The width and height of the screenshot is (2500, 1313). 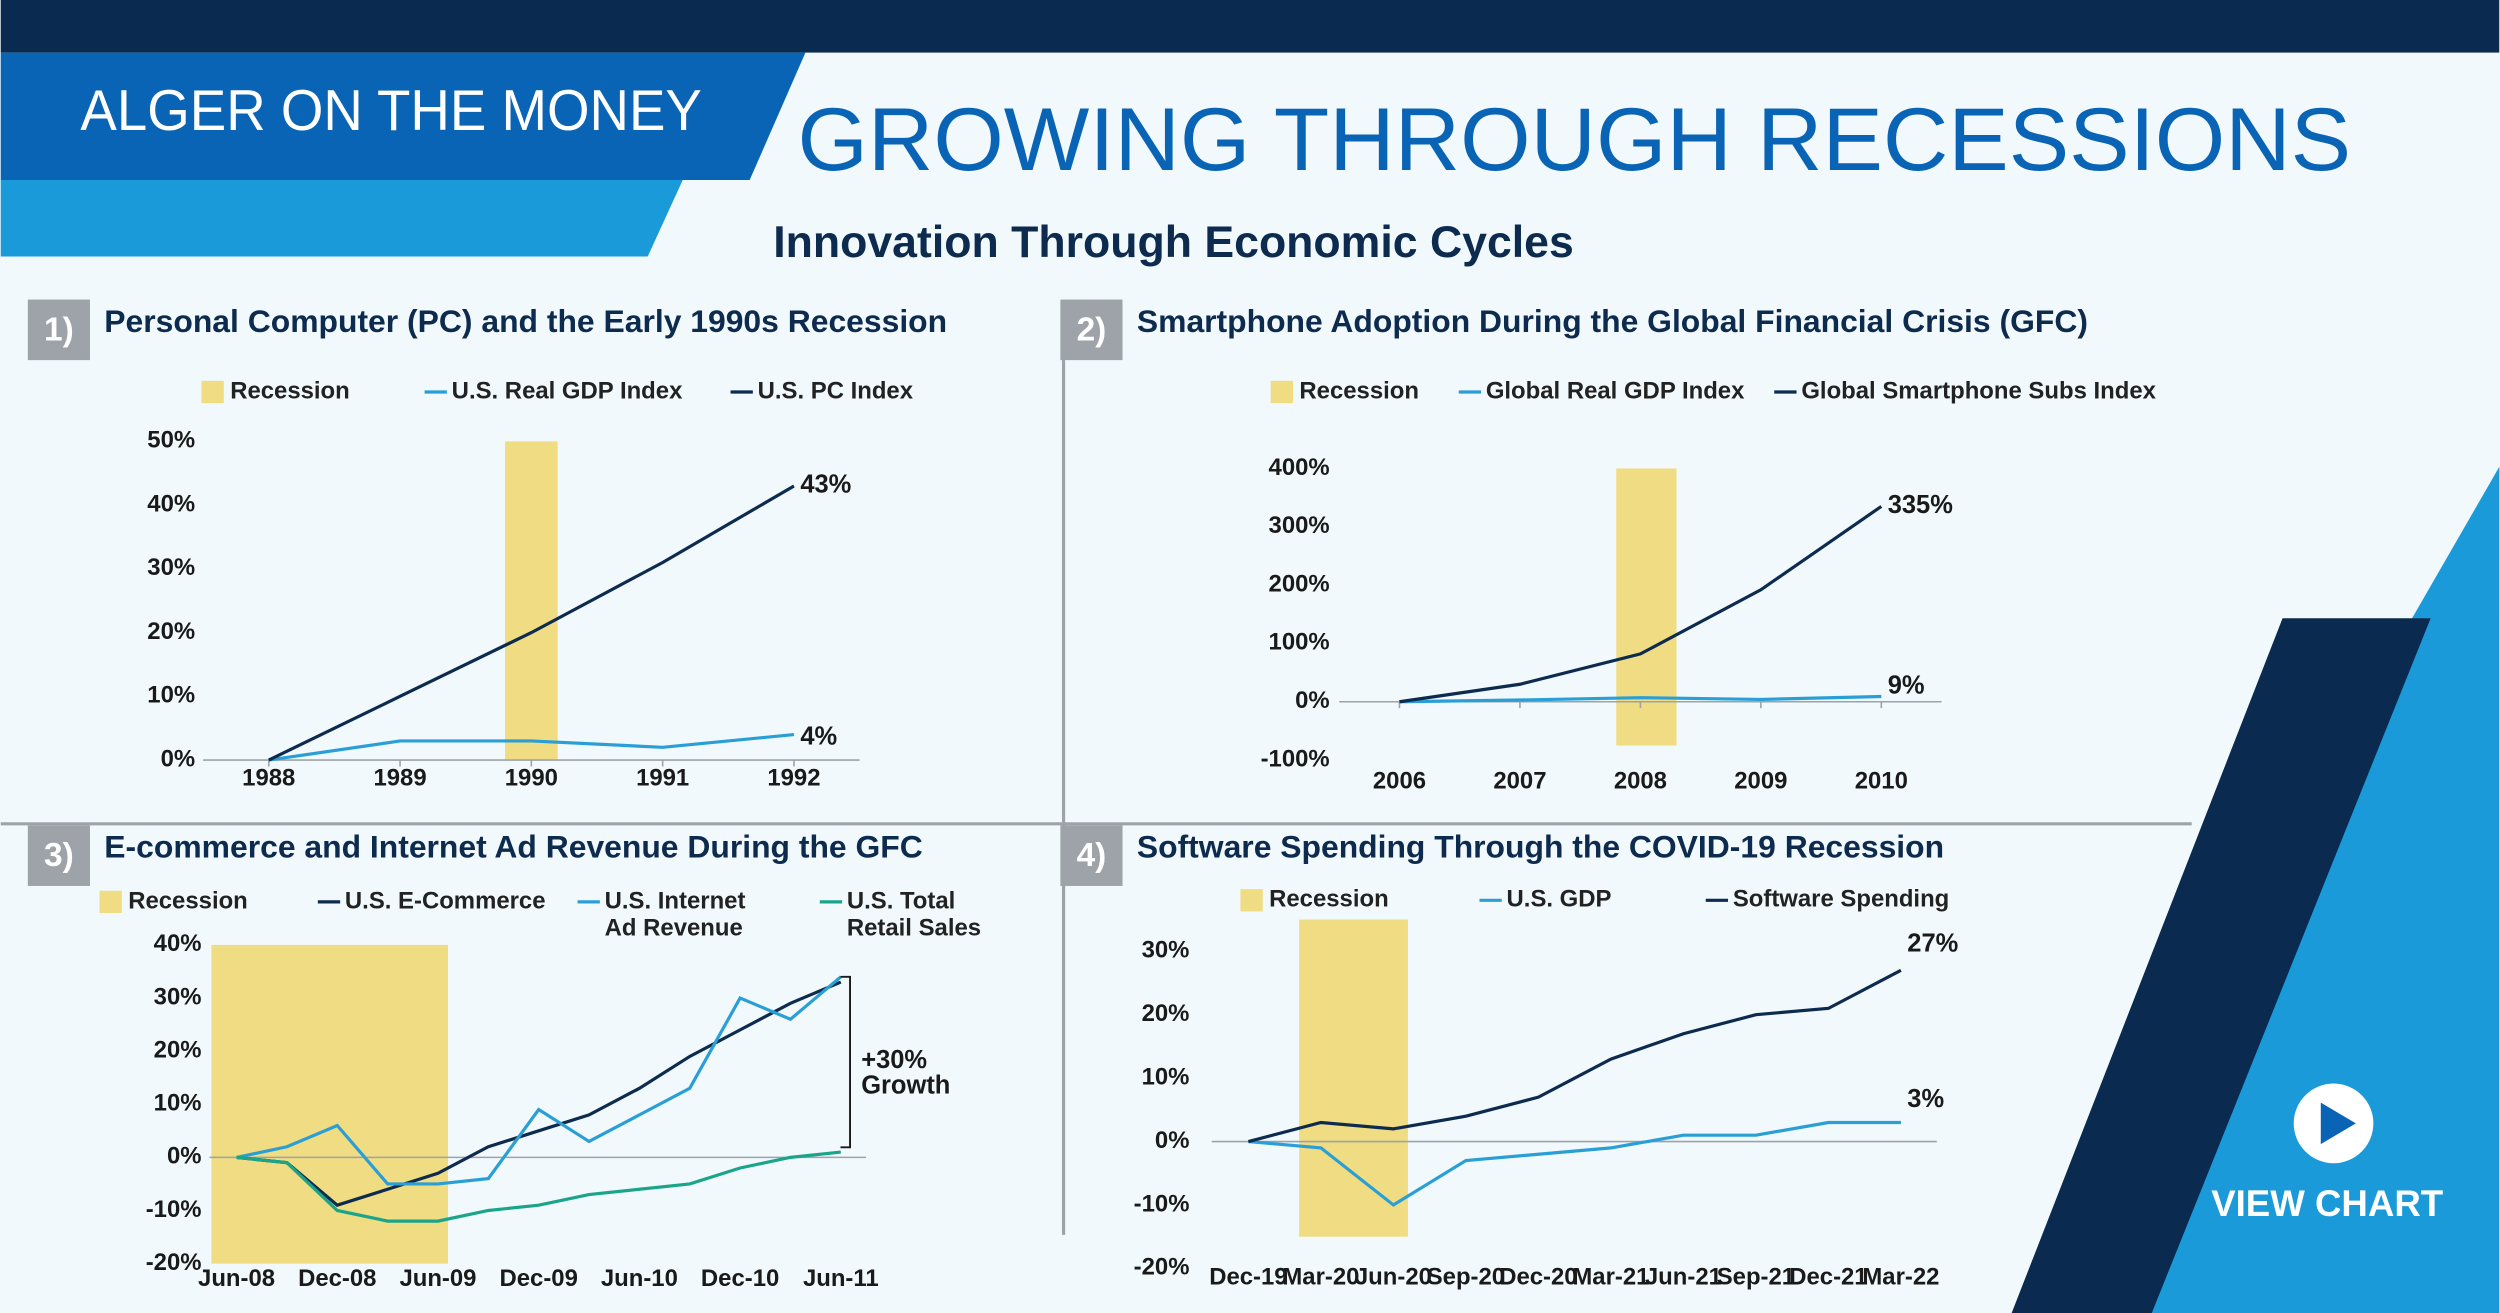 I want to click on x-tick-label: 2008, so click(x=1640, y=781).